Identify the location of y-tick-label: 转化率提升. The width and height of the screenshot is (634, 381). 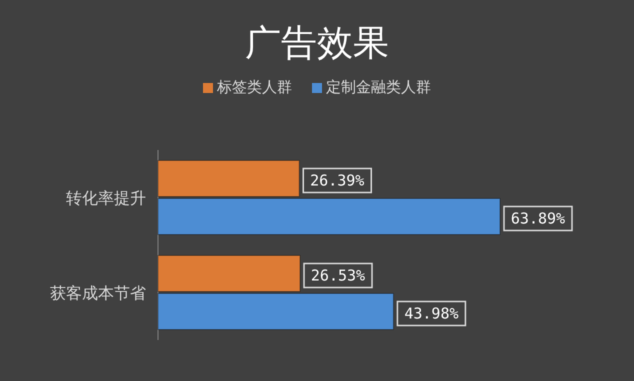
(106, 198).